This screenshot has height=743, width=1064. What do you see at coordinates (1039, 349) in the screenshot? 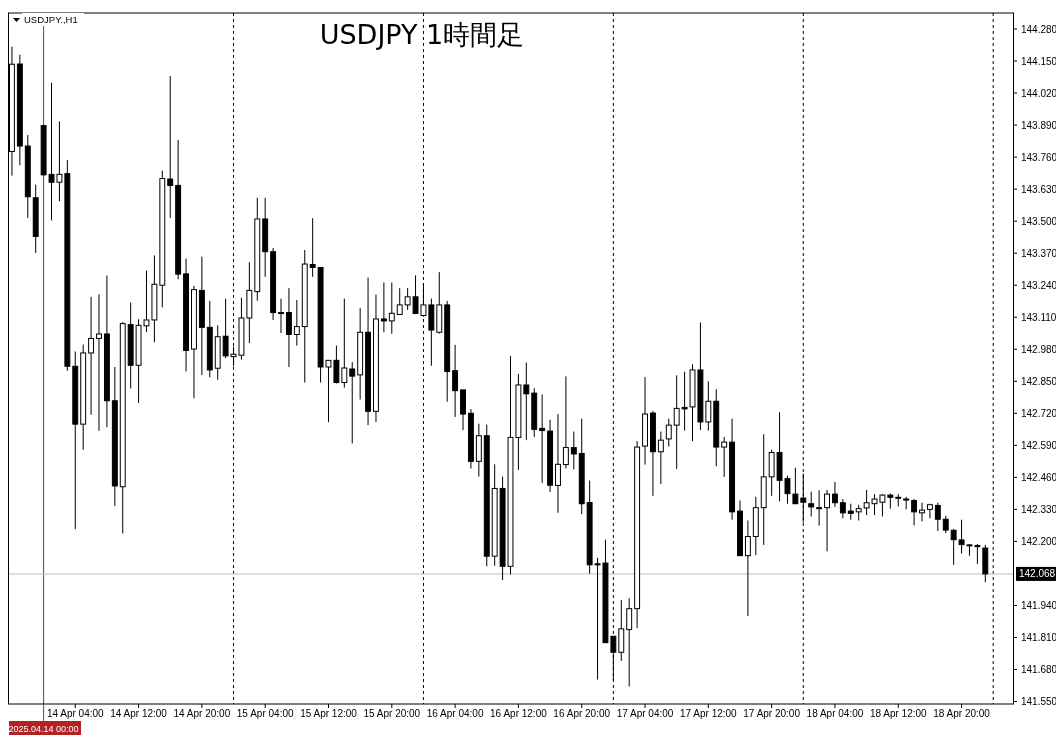
I see `y-tick-label: 142.980` at bounding box center [1039, 349].